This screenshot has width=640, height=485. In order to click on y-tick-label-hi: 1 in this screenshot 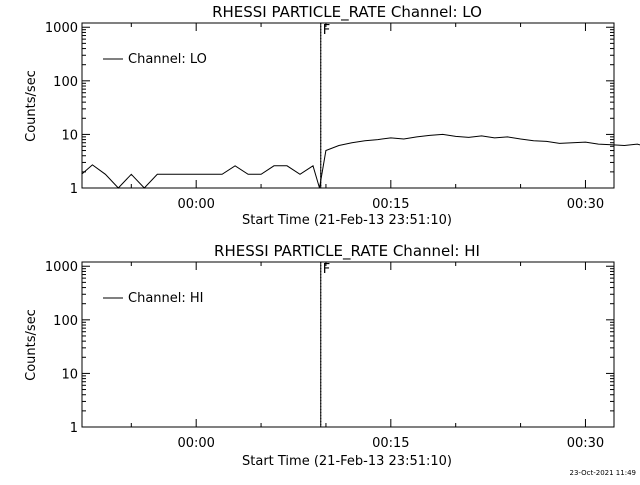, I will do `click(74, 428)`.